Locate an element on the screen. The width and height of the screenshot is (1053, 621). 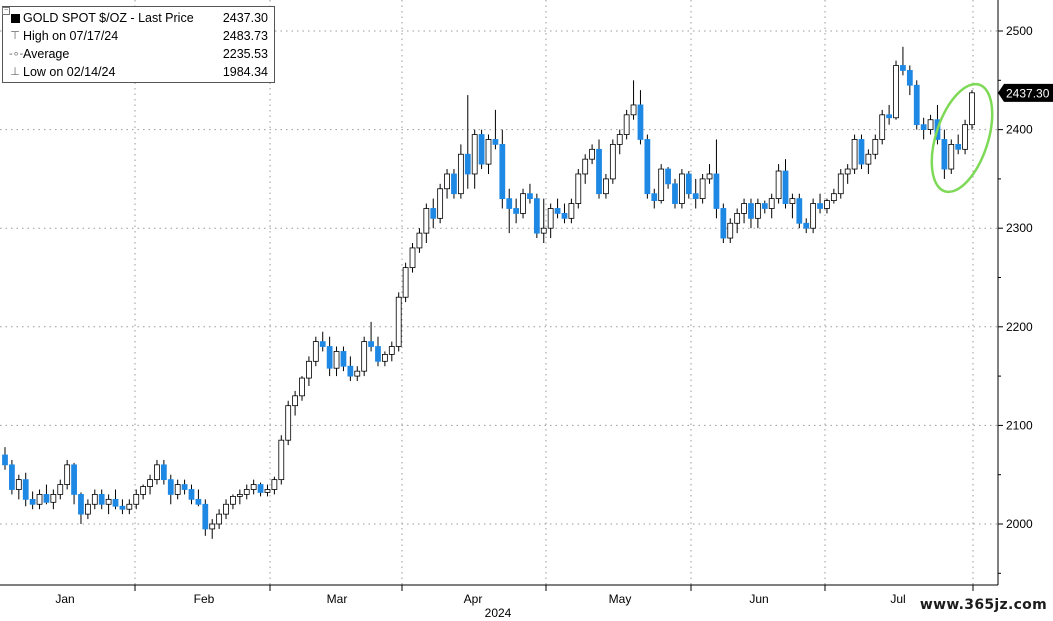
legend-label-low: Low on 02/14/24 is located at coordinates (69, 72).